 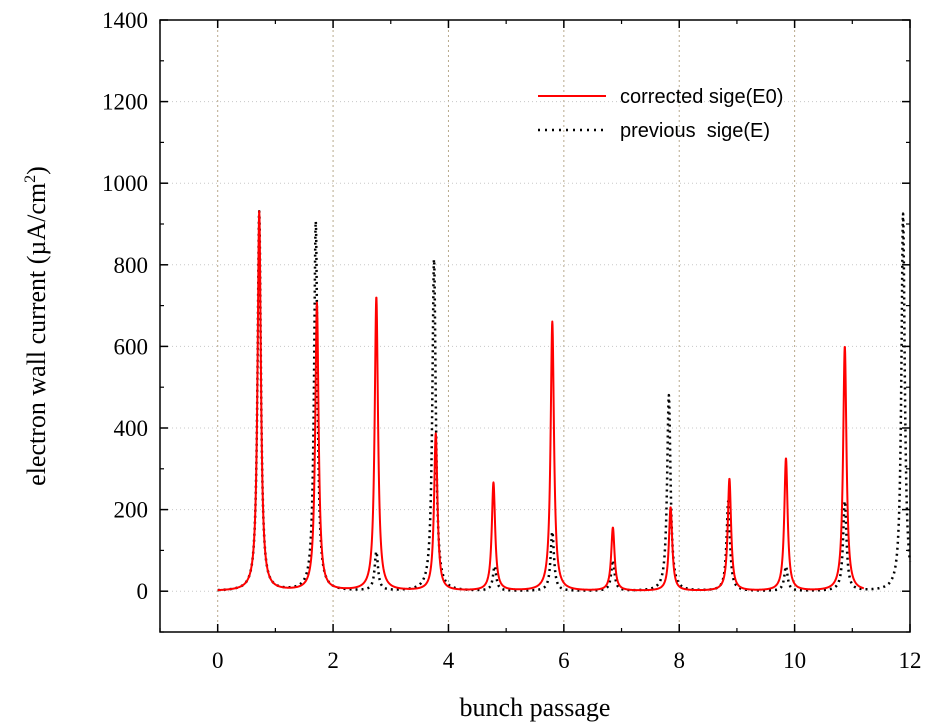 I want to click on y-axis-title-close: ), so click(x=36, y=170).